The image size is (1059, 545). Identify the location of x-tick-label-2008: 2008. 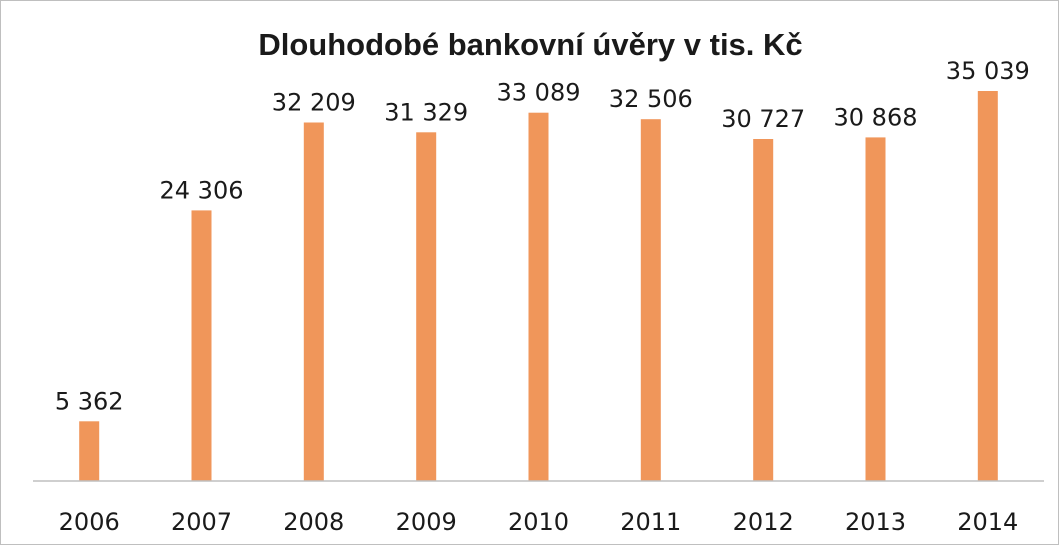
(313, 522).